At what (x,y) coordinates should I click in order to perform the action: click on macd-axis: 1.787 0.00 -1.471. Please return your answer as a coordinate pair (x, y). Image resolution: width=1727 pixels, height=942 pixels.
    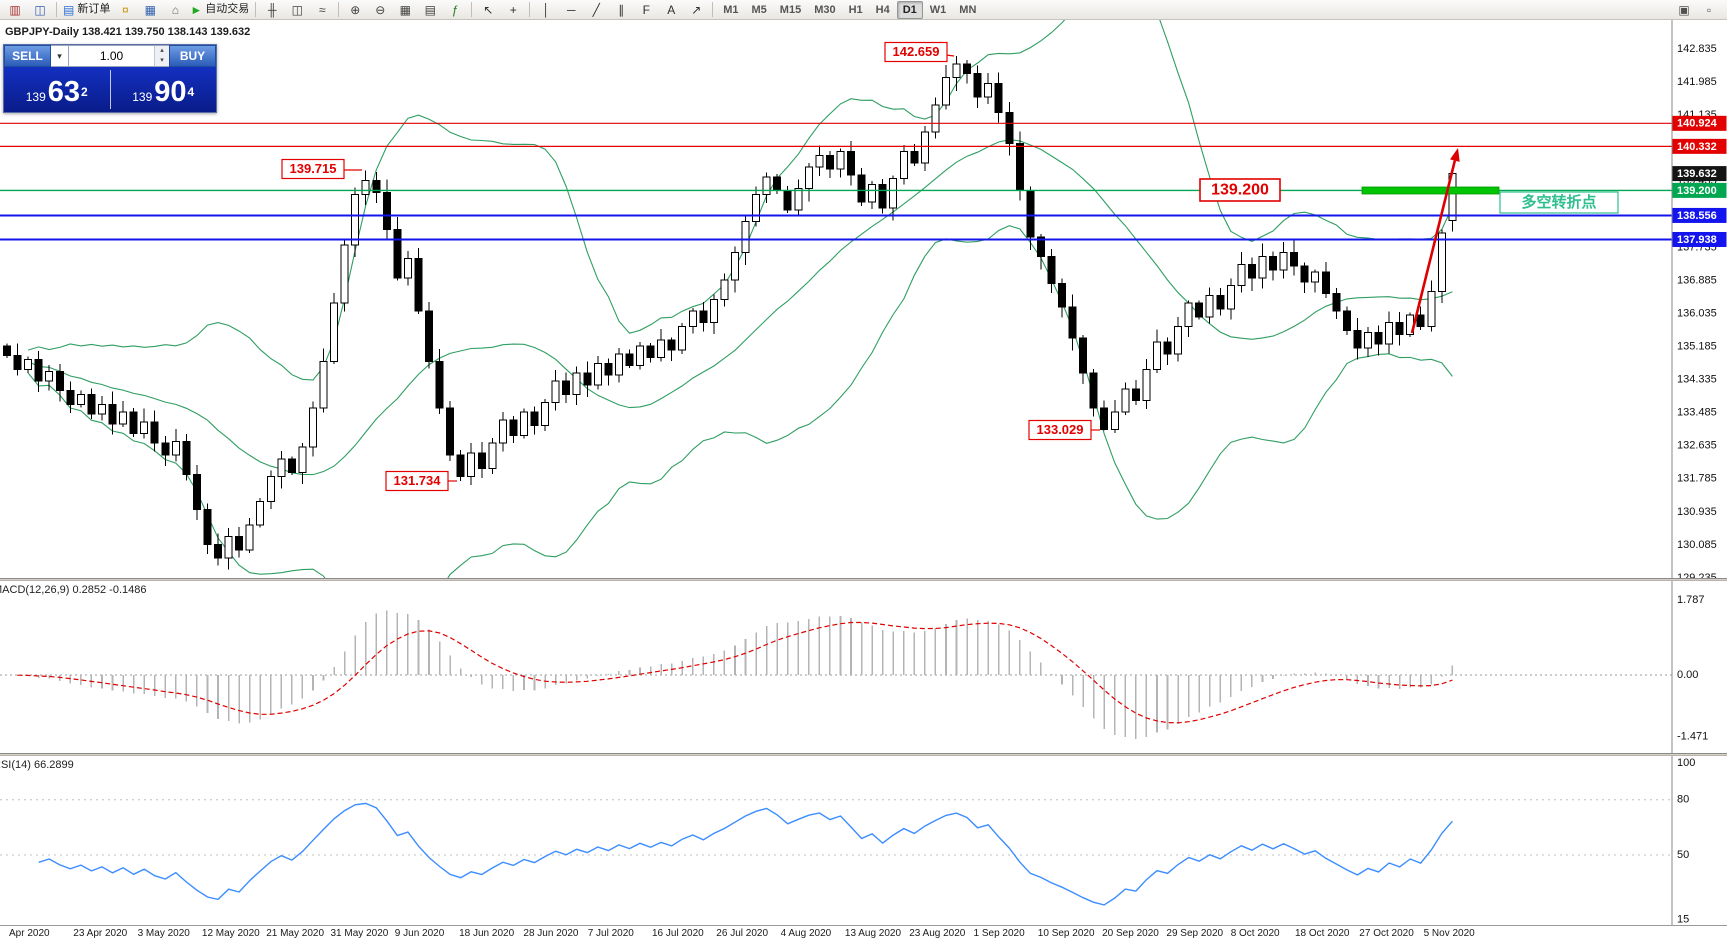
    Looking at the image, I should click on (1699, 667).